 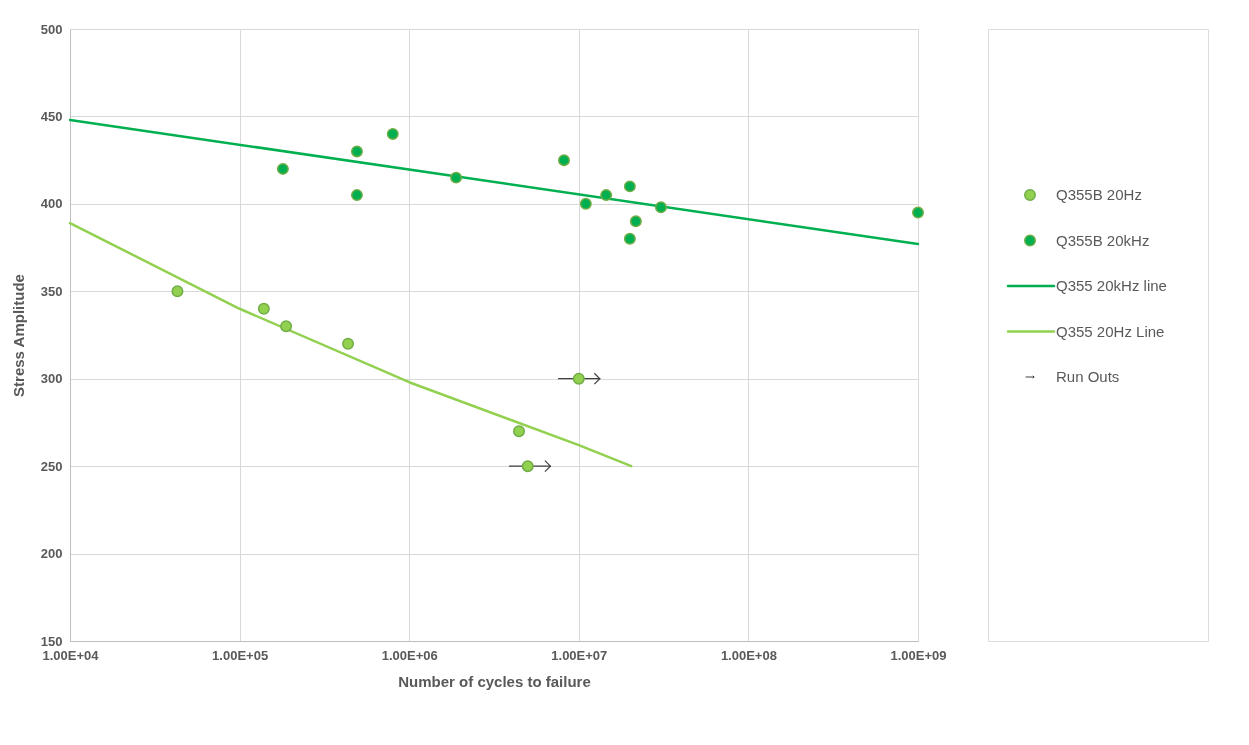 I want to click on legend-label: Q355B 20Hz, so click(x=1099, y=194).